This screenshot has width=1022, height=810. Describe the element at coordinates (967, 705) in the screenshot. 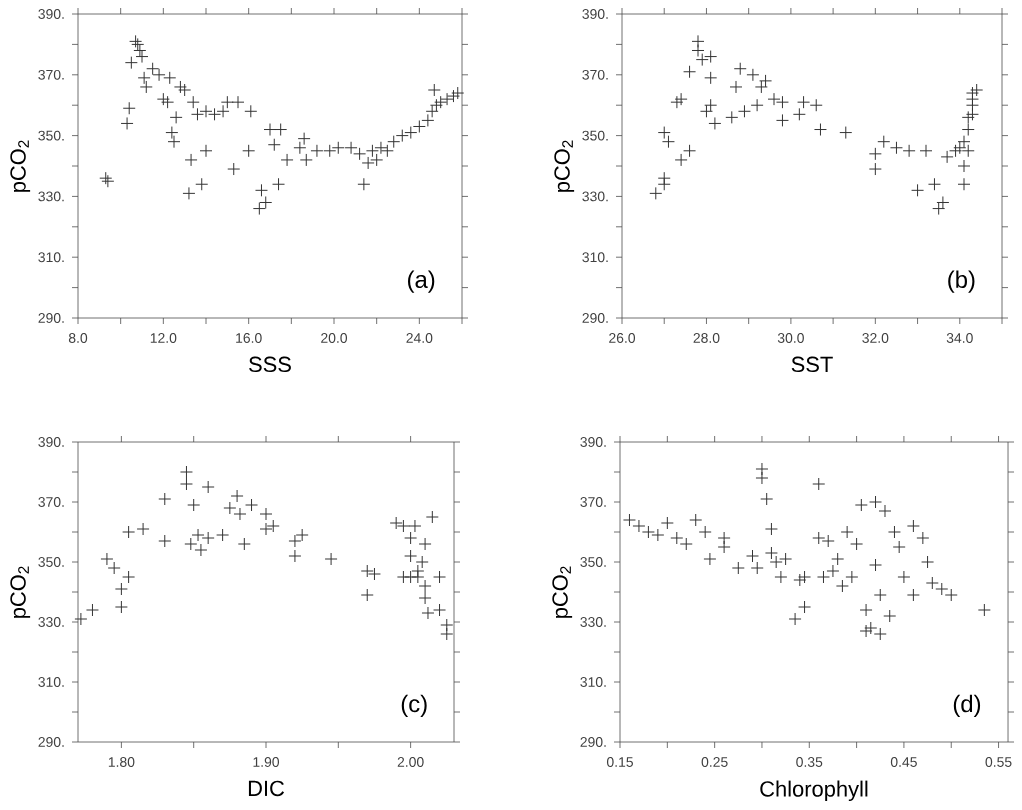

I see `annotation: (d)` at that location.